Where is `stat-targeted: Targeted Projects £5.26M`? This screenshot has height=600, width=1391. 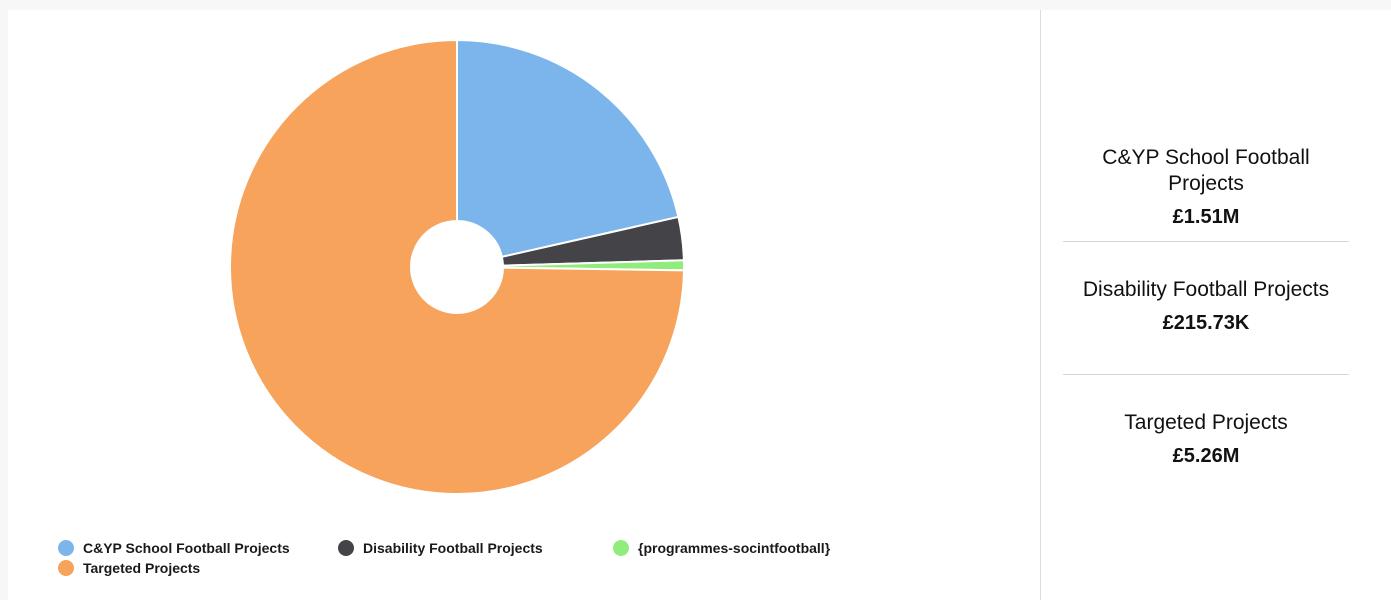 stat-targeted: Targeted Projects £5.26M is located at coordinates (1206, 440).